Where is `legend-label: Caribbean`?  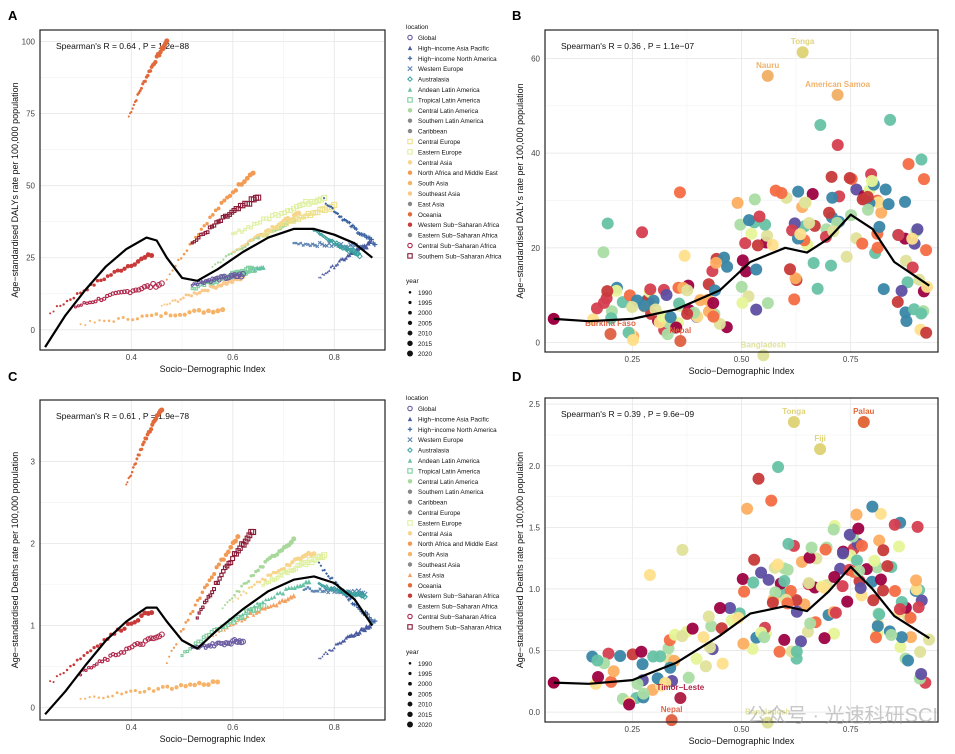
legend-label: Caribbean is located at coordinates (433, 132).